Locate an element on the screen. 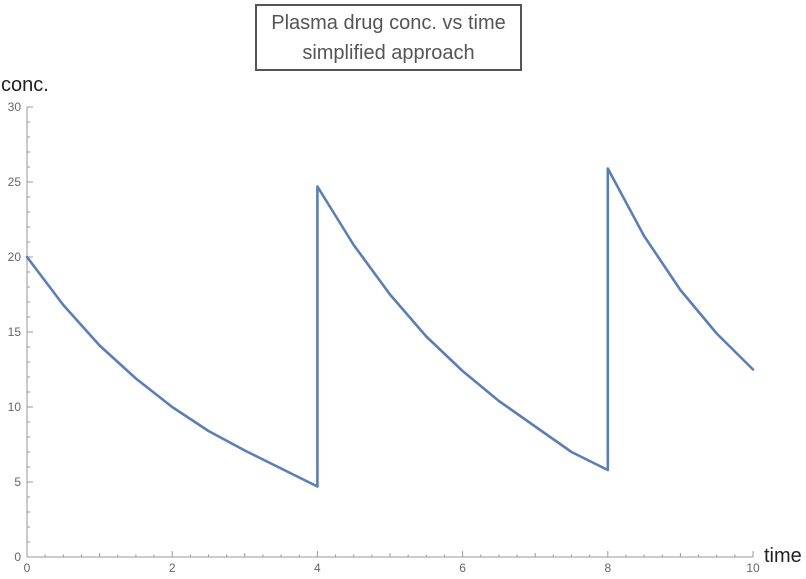  x-tick-label: 6 is located at coordinates (462, 568).